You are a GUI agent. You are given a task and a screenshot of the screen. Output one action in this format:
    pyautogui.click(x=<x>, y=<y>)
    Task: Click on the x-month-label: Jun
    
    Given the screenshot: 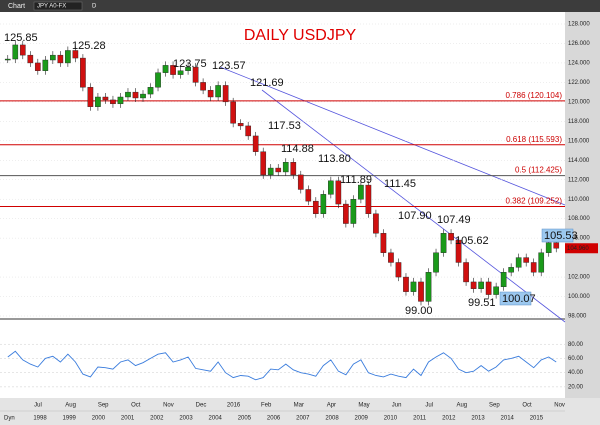 What is the action you would take?
    pyautogui.click(x=397, y=406)
    